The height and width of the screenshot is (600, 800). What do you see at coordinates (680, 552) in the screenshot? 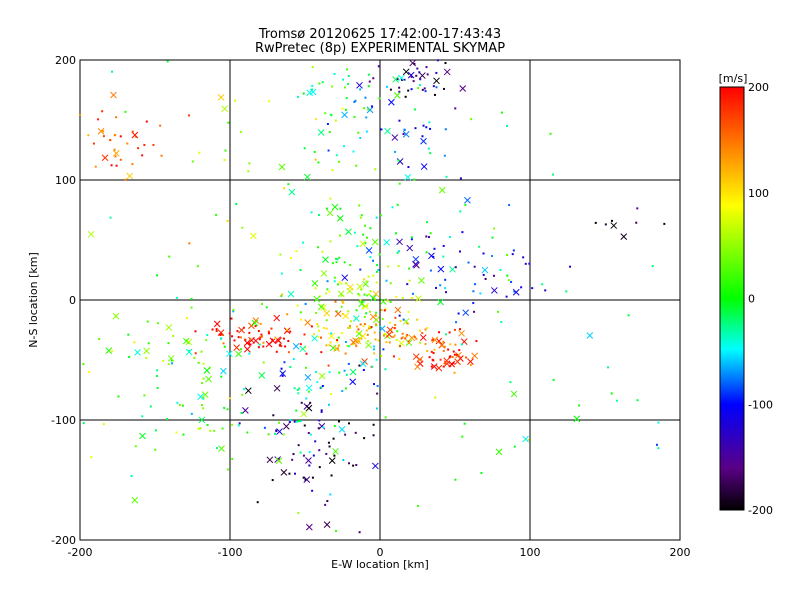
I see `x-tick-label: 200` at bounding box center [680, 552].